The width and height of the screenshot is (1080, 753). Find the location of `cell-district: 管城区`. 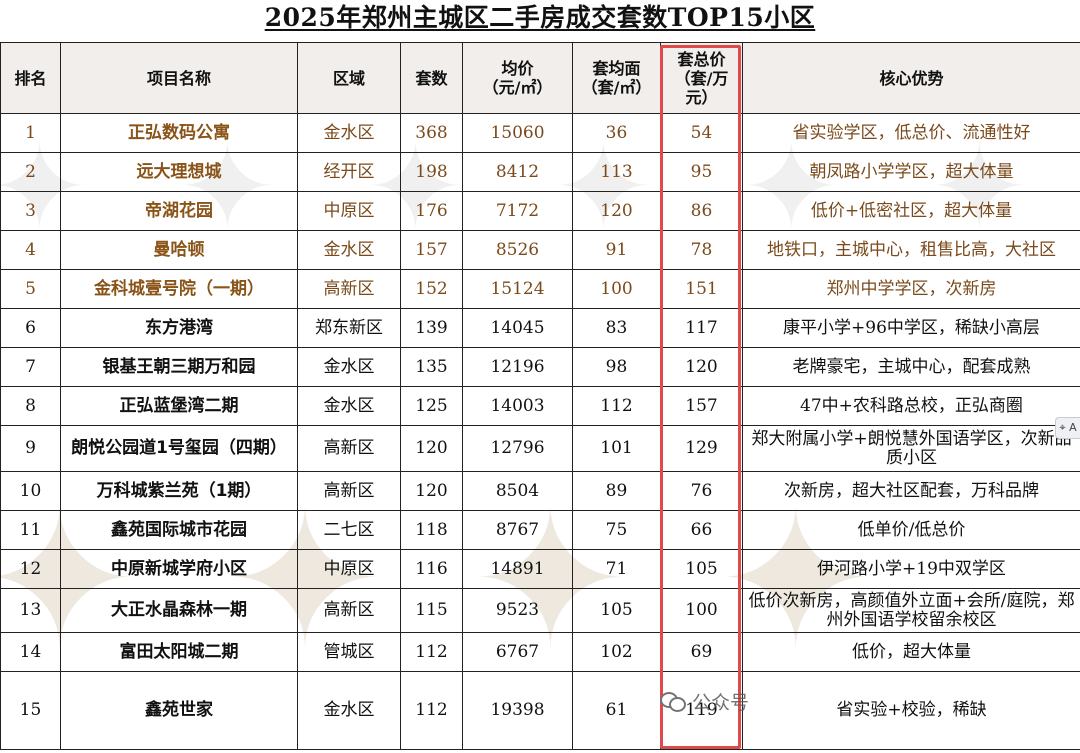

cell-district: 管城区 is located at coordinates (349, 652).